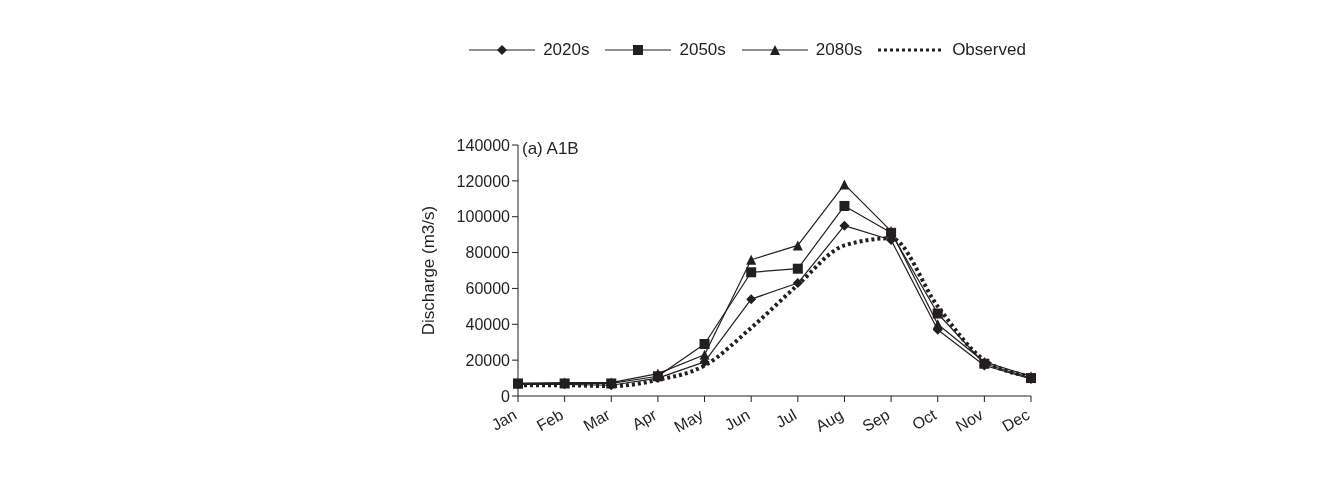  What do you see at coordinates (506, 396) in the screenshot?
I see `y-tick-label: 0` at bounding box center [506, 396].